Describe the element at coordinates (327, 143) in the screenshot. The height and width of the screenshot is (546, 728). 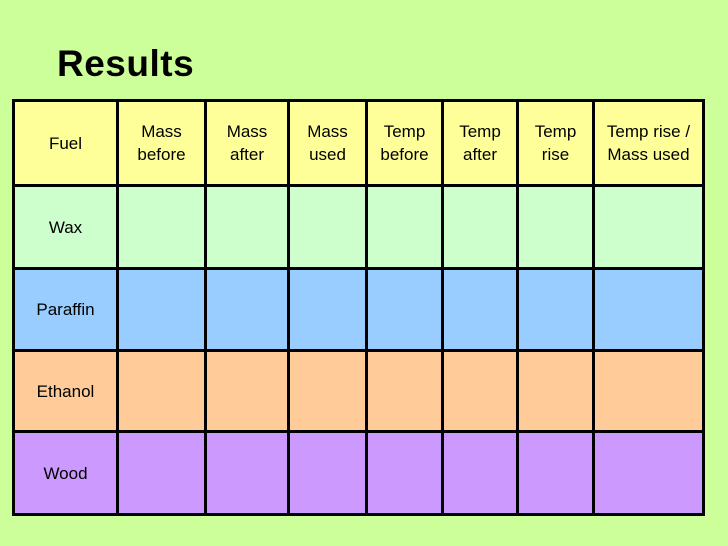
I see `header-cell-mass-used: Mass used` at that location.